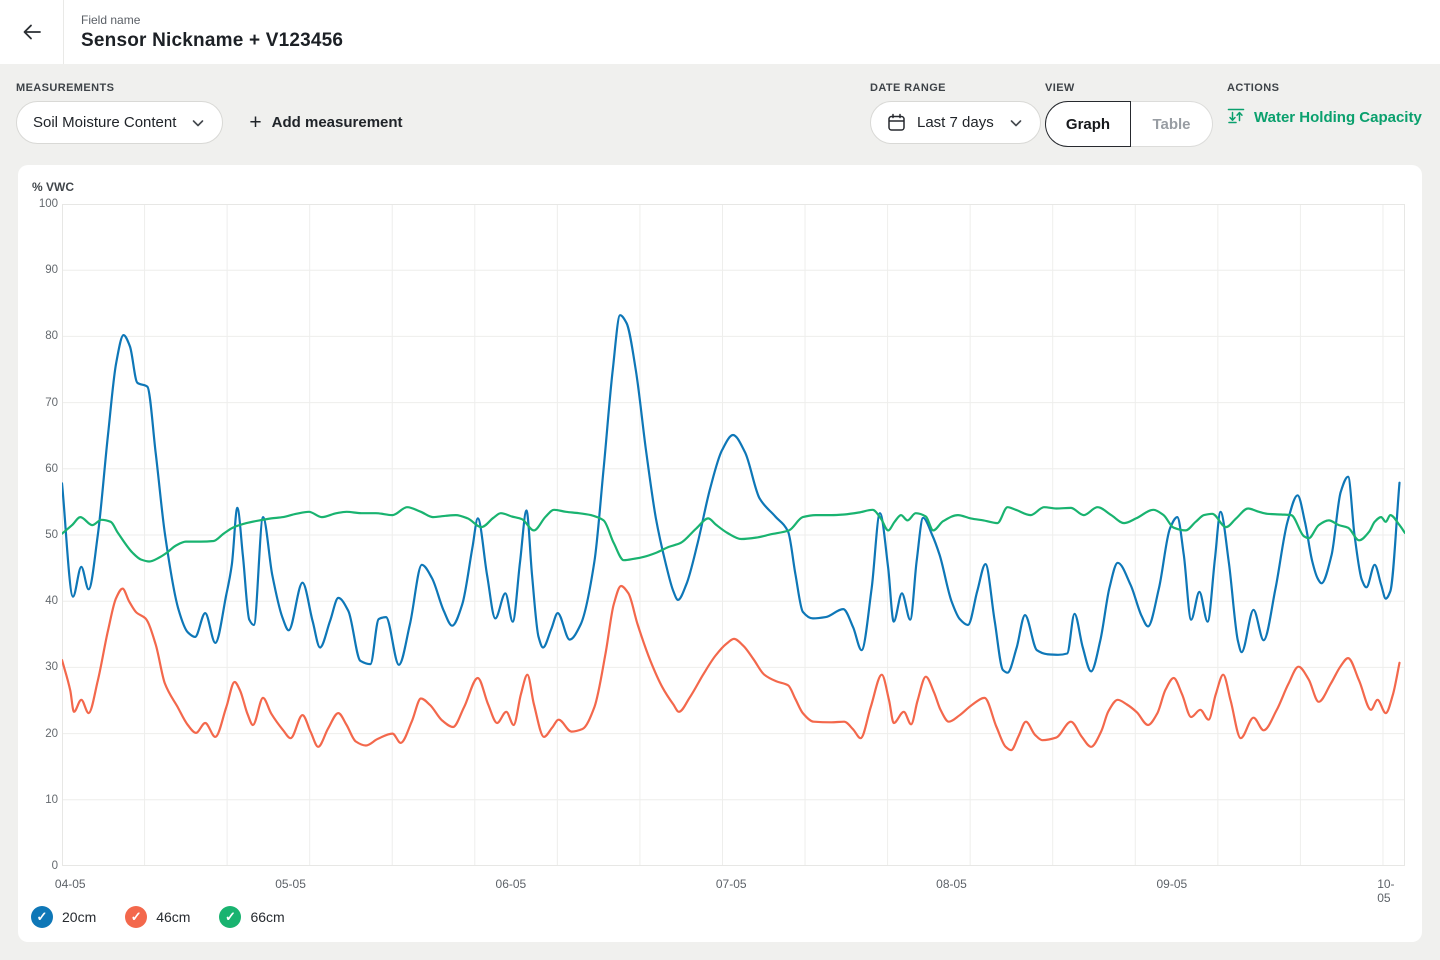 The image size is (1440, 960). What do you see at coordinates (51, 799) in the screenshot?
I see `y-tick-label: 10` at bounding box center [51, 799].